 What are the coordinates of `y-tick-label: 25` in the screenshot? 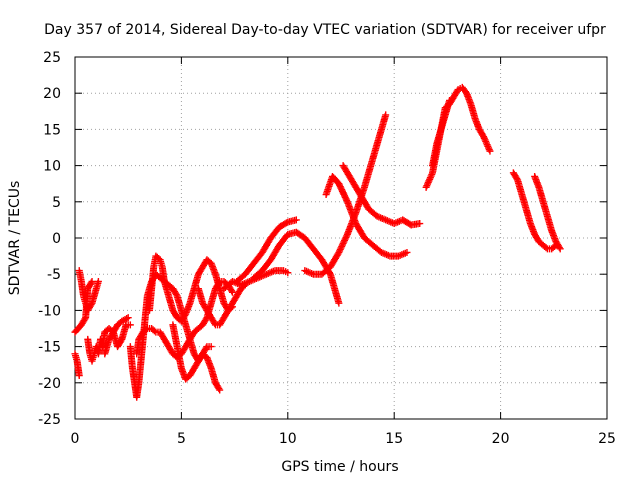 It's located at (52, 58).